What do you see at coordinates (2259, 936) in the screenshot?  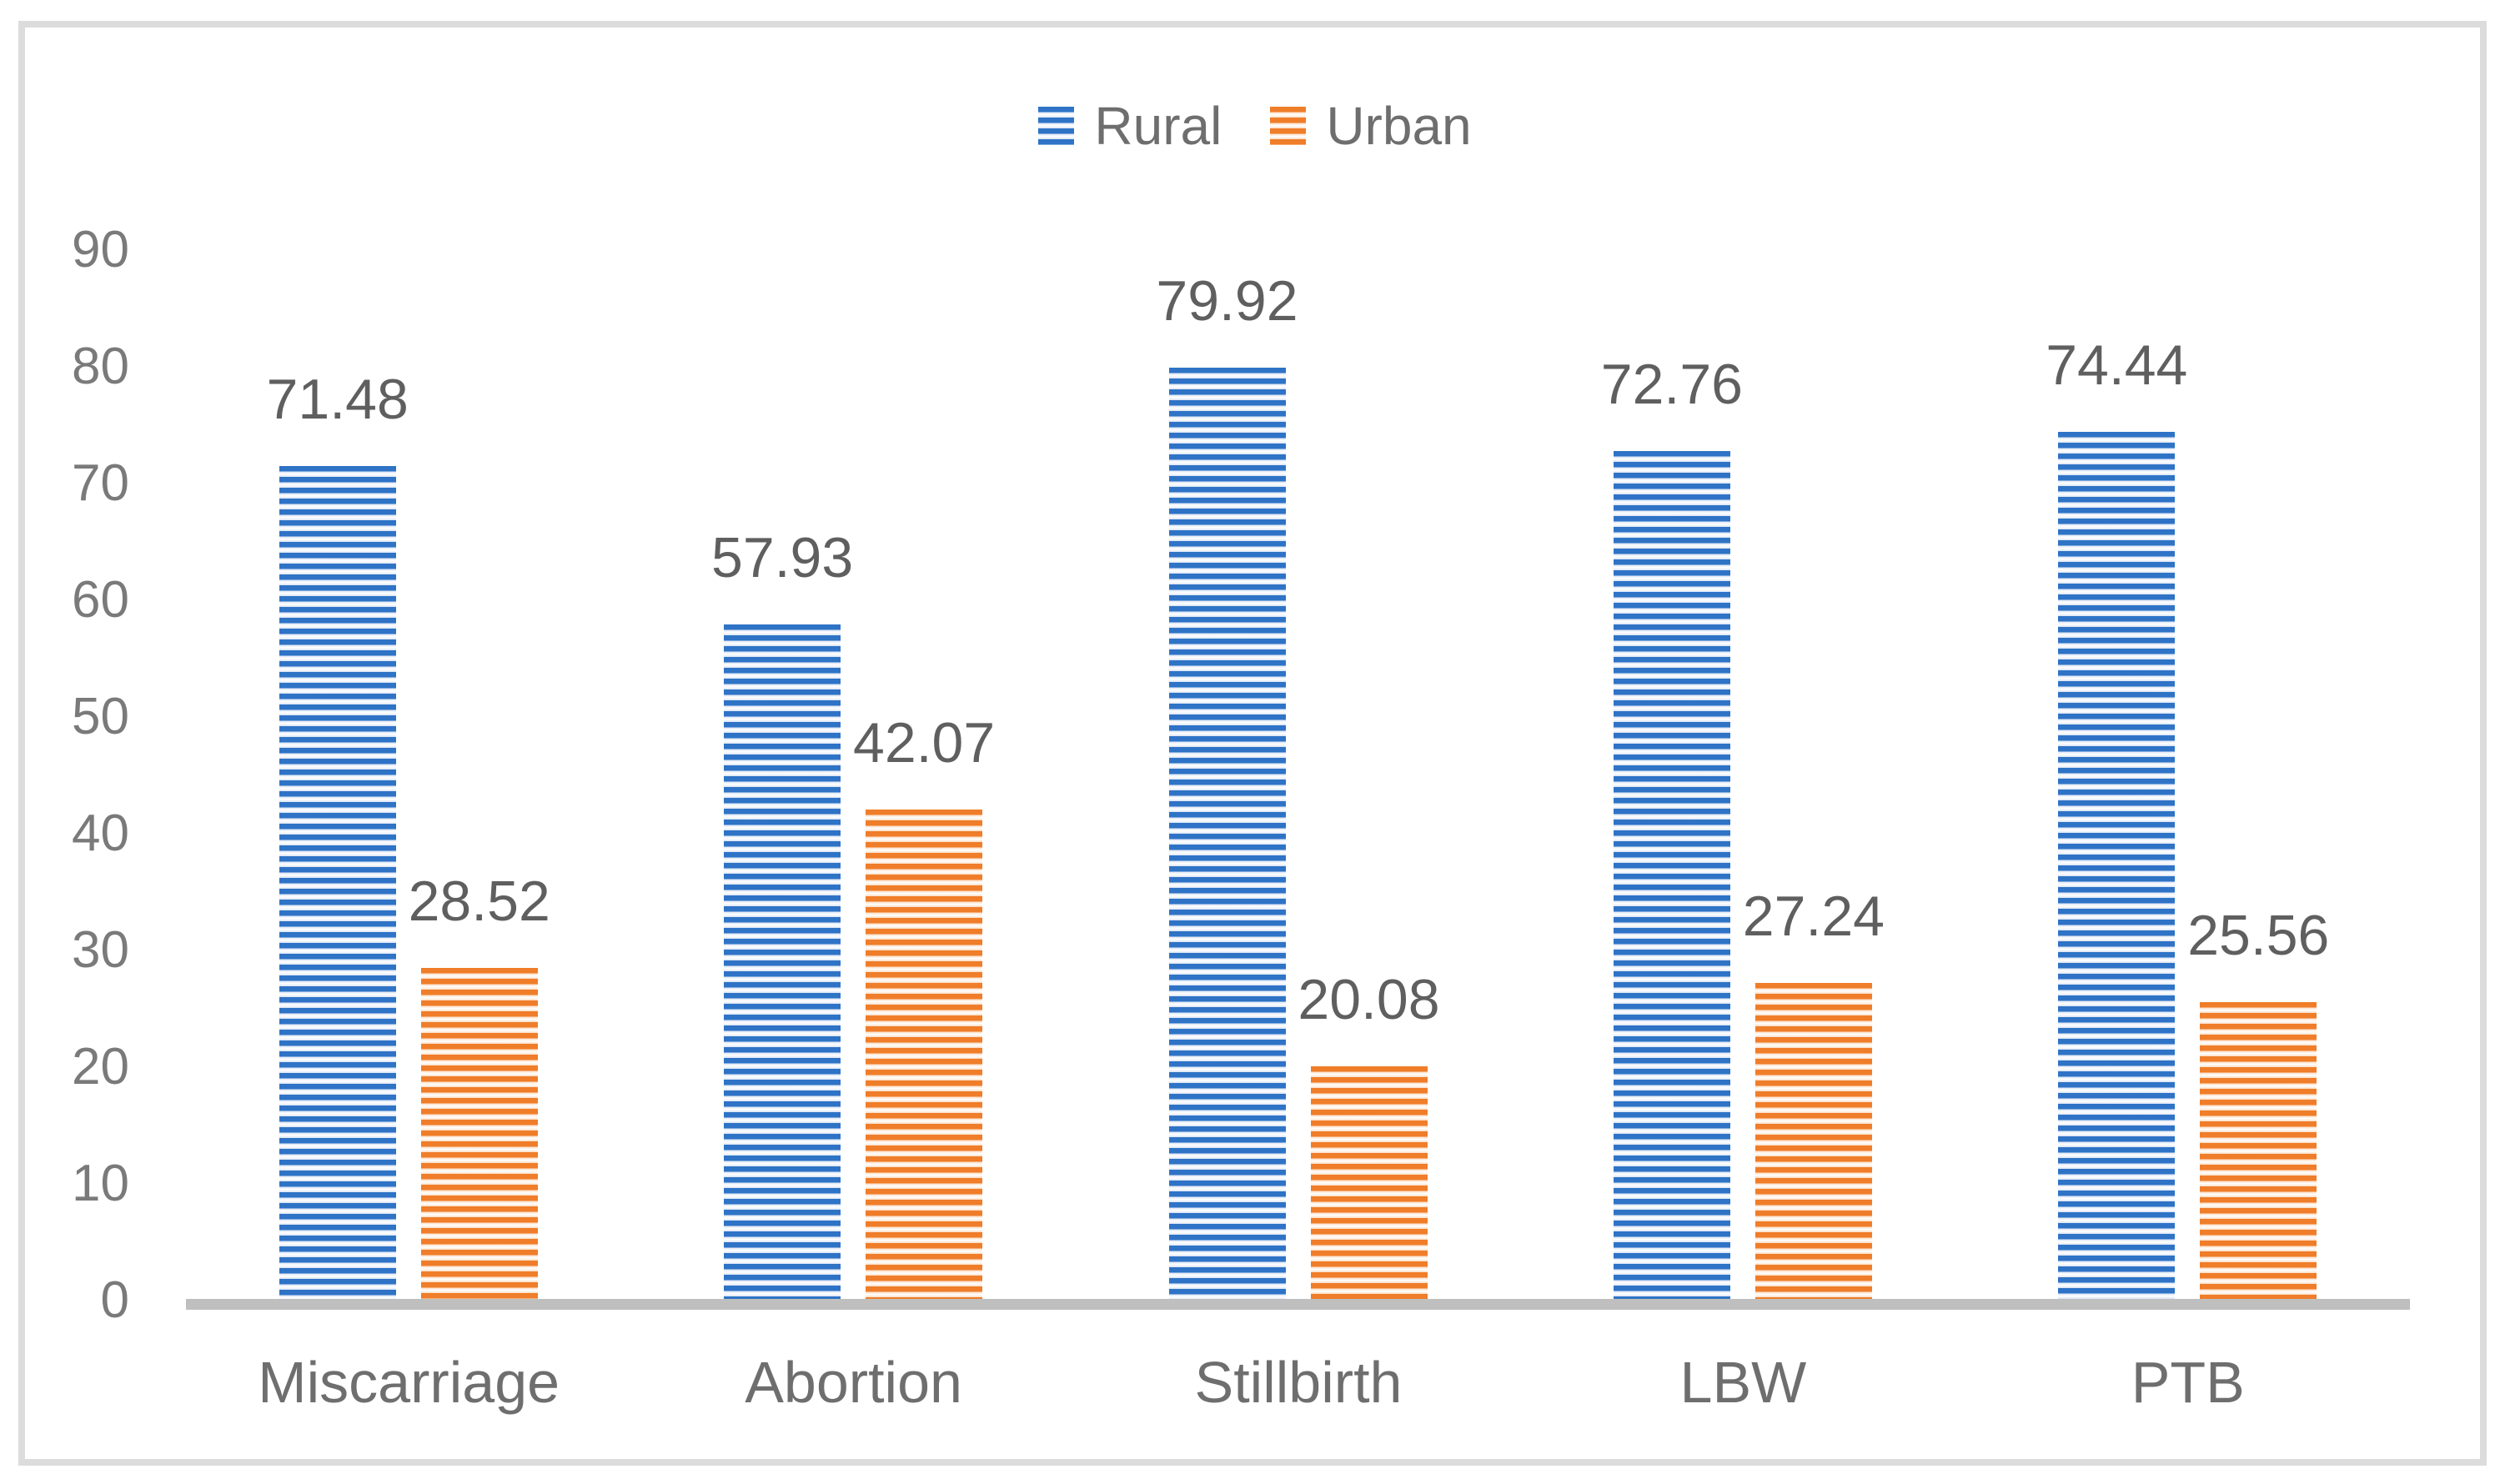 I see `value-label-urban-ptb: 25.56` at bounding box center [2259, 936].